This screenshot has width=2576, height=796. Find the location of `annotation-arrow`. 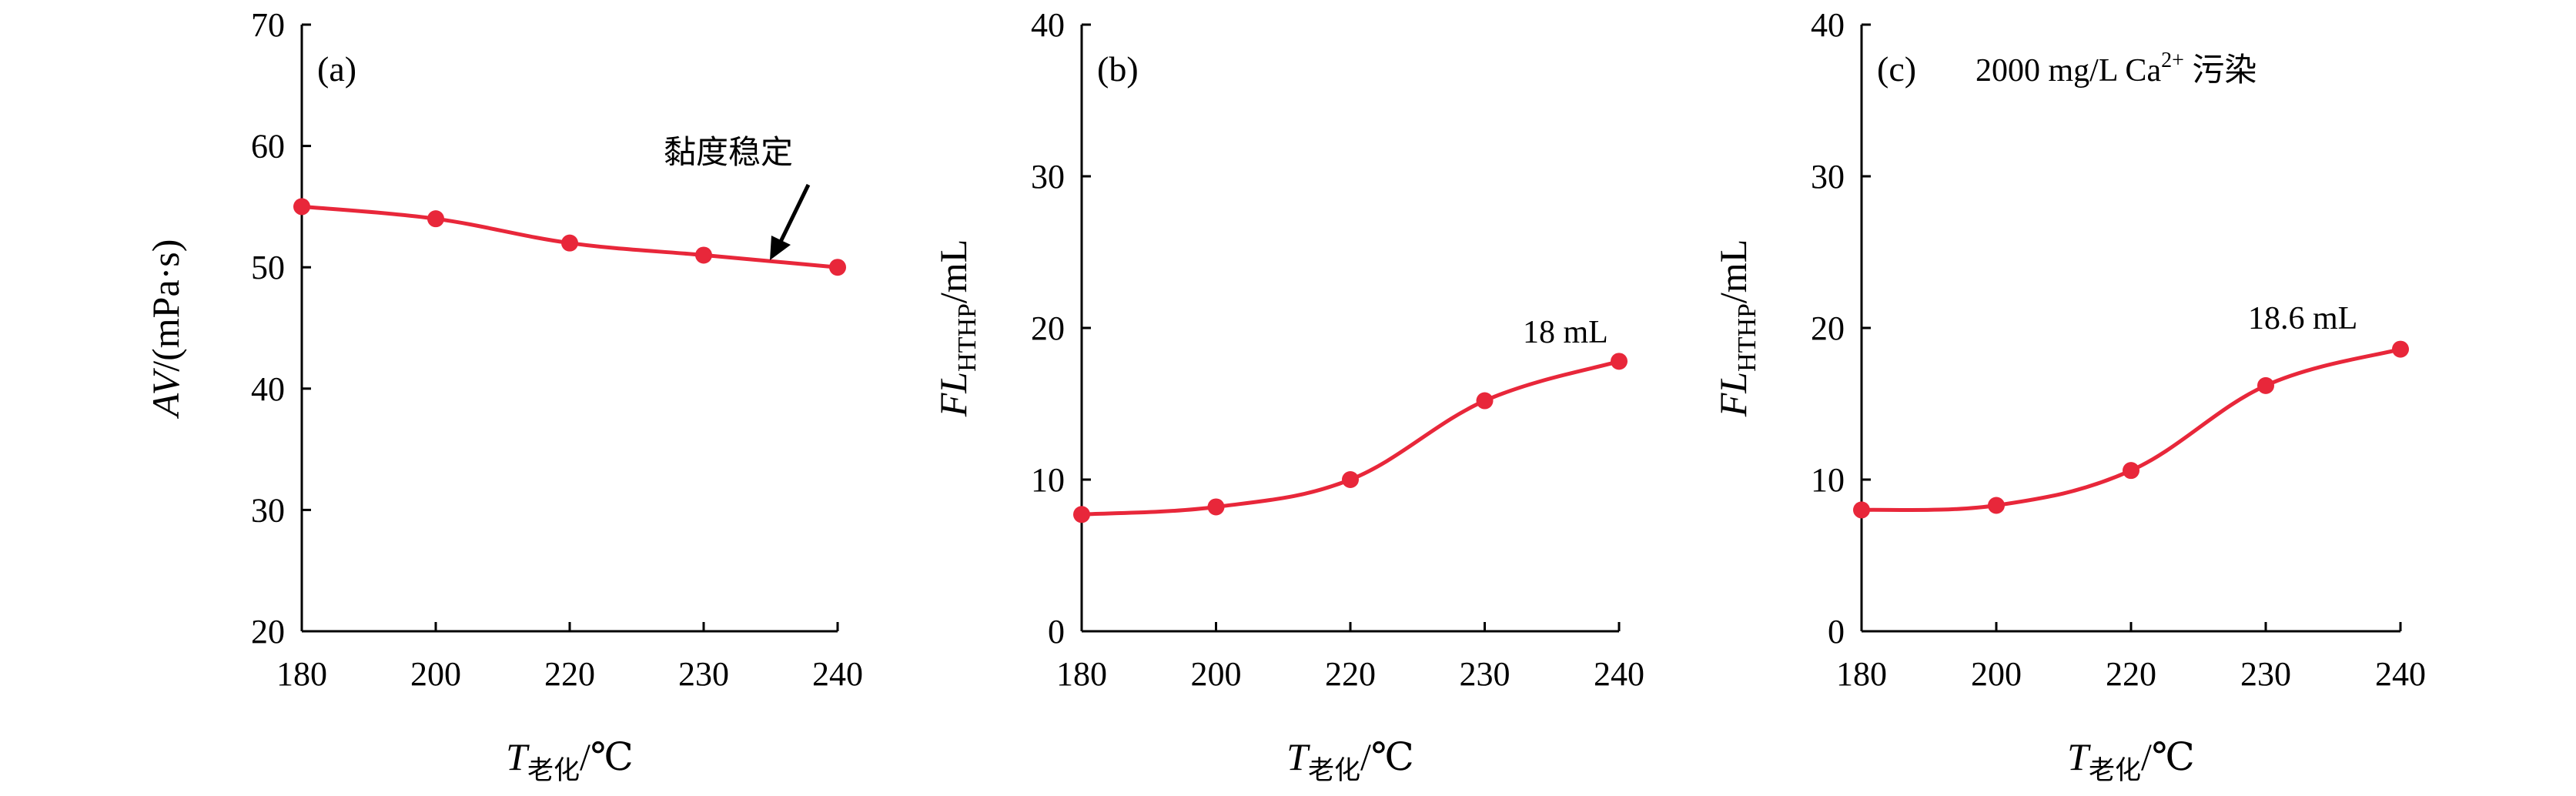

annotation-arrow is located at coordinates (790, 221).